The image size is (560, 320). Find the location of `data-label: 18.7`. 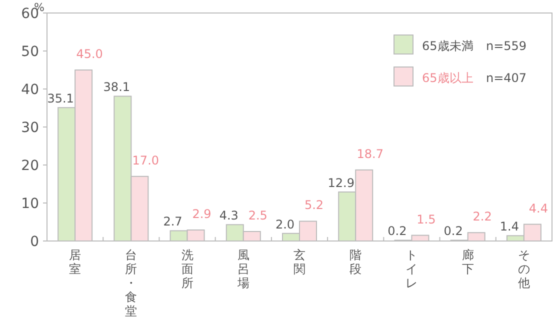

data-label: 18.7 is located at coordinates (370, 153).